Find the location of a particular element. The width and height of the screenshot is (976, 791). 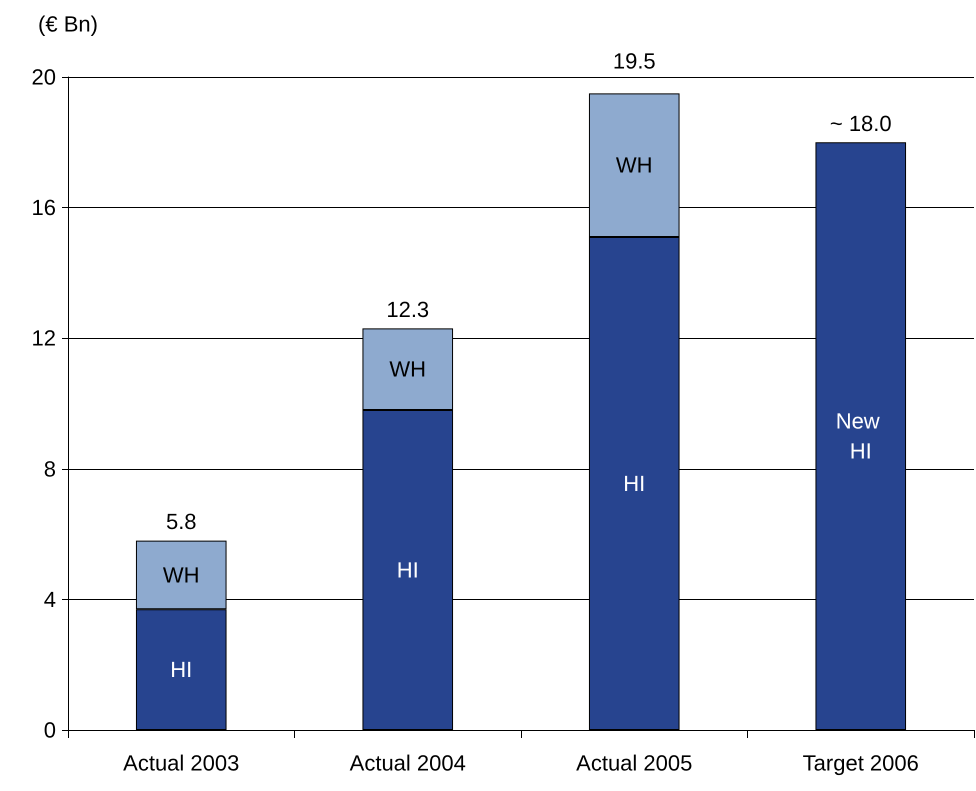

total-label: 12.3 is located at coordinates (408, 309).